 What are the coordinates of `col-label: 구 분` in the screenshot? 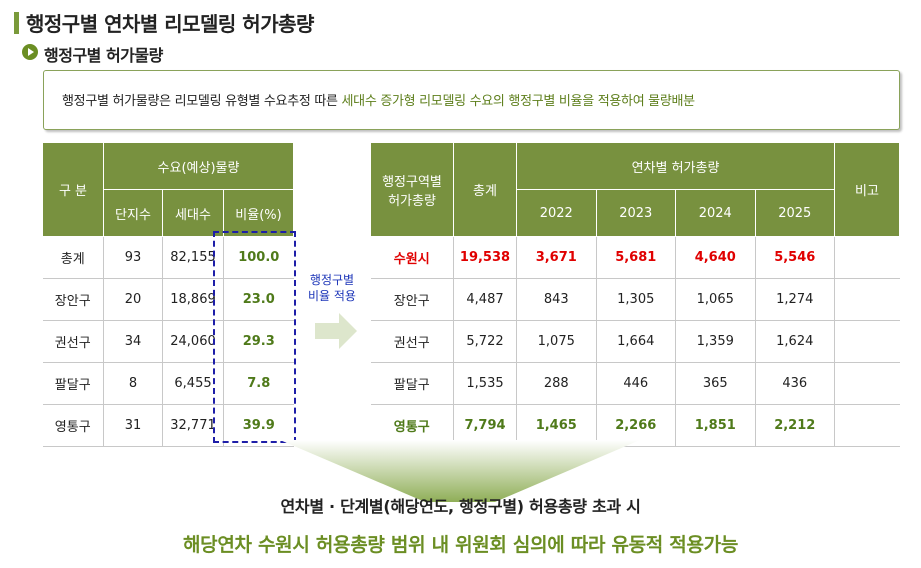 It's located at (73, 189).